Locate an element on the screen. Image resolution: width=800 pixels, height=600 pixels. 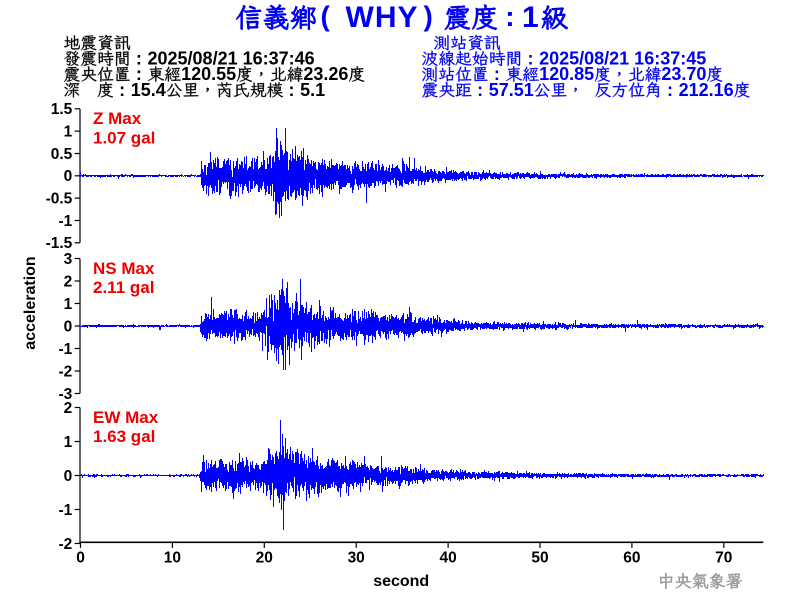
svg-text: 0.5 is located at coordinates (62, 154).